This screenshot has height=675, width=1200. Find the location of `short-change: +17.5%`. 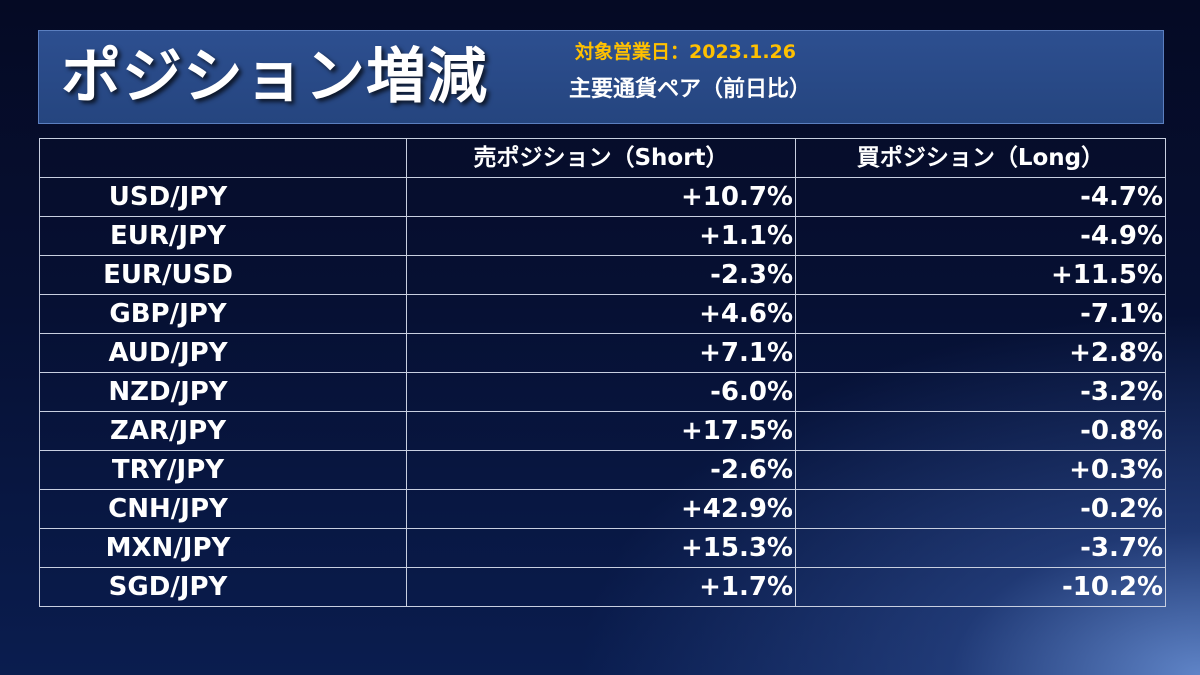

short-change: +17.5% is located at coordinates (601, 431).